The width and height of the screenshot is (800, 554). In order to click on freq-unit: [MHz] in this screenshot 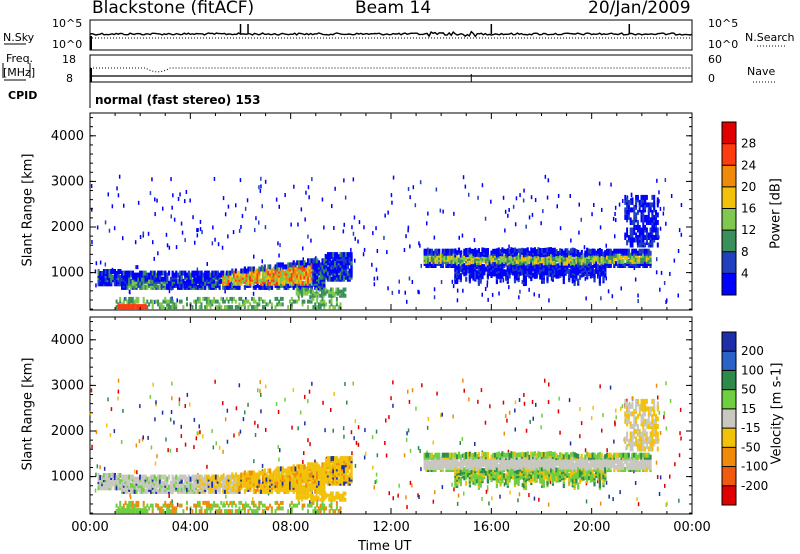, I will do `click(19, 72)`.